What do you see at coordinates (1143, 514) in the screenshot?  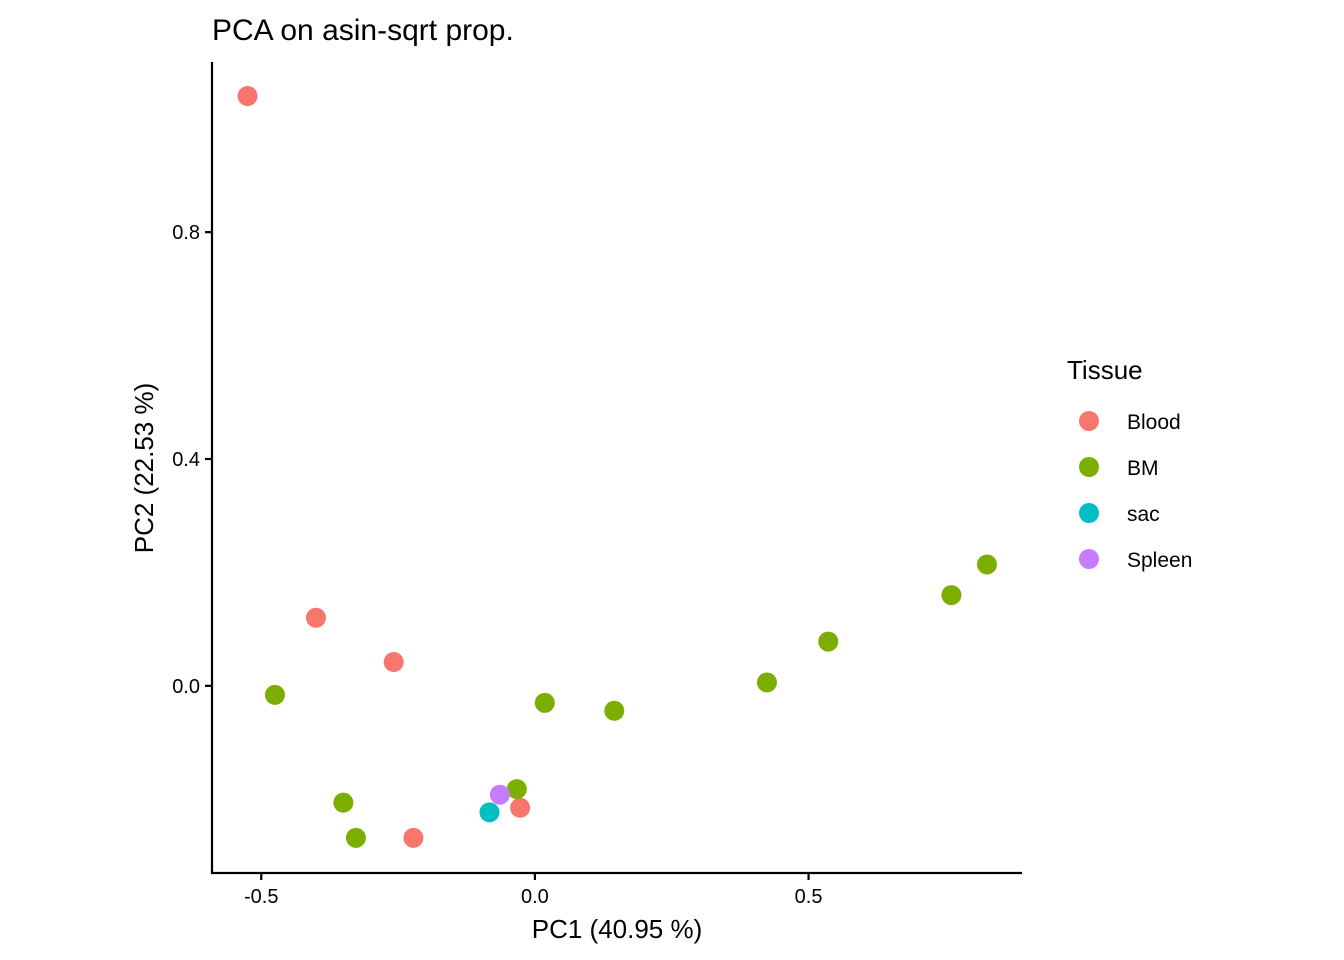 I see `legend-label-sac: sac` at bounding box center [1143, 514].